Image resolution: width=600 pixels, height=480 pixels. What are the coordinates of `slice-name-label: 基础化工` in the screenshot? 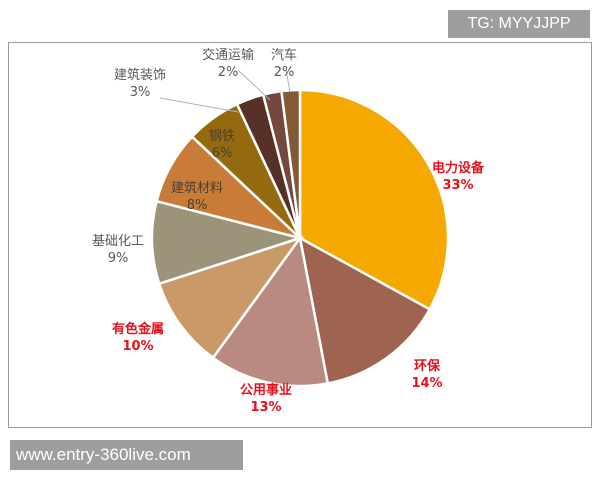 It's located at (118, 241).